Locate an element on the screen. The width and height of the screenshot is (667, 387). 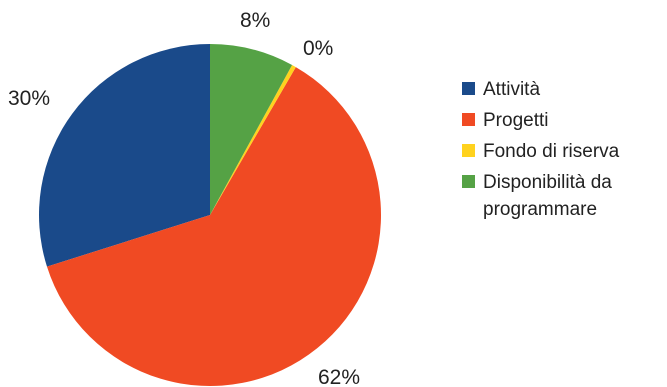
legend-disponibilita-da-programmare-label: programmare is located at coordinates (540, 209).